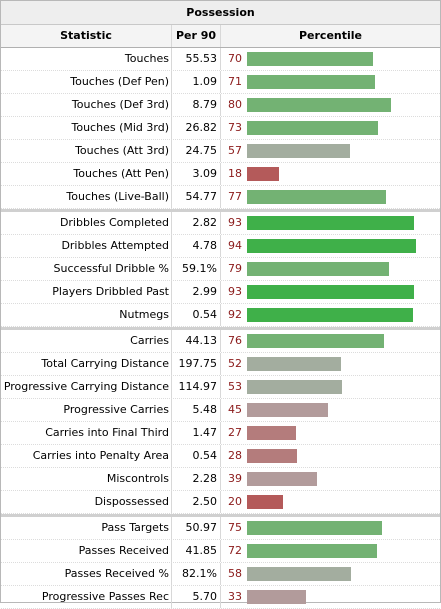  Describe the element at coordinates (86, 410) in the screenshot. I see `stat-label: Progressive Carries` at that location.